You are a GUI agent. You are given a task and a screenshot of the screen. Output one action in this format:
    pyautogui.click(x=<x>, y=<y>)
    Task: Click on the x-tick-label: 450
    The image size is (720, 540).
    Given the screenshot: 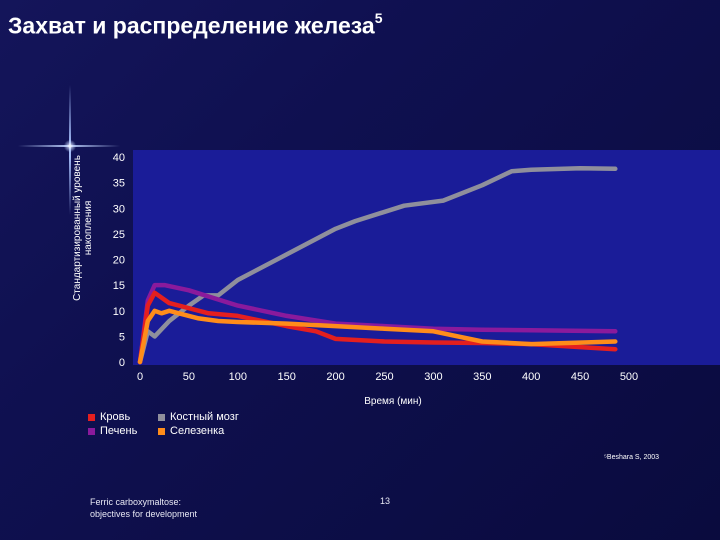 What is the action you would take?
    pyautogui.click(x=580, y=377)
    